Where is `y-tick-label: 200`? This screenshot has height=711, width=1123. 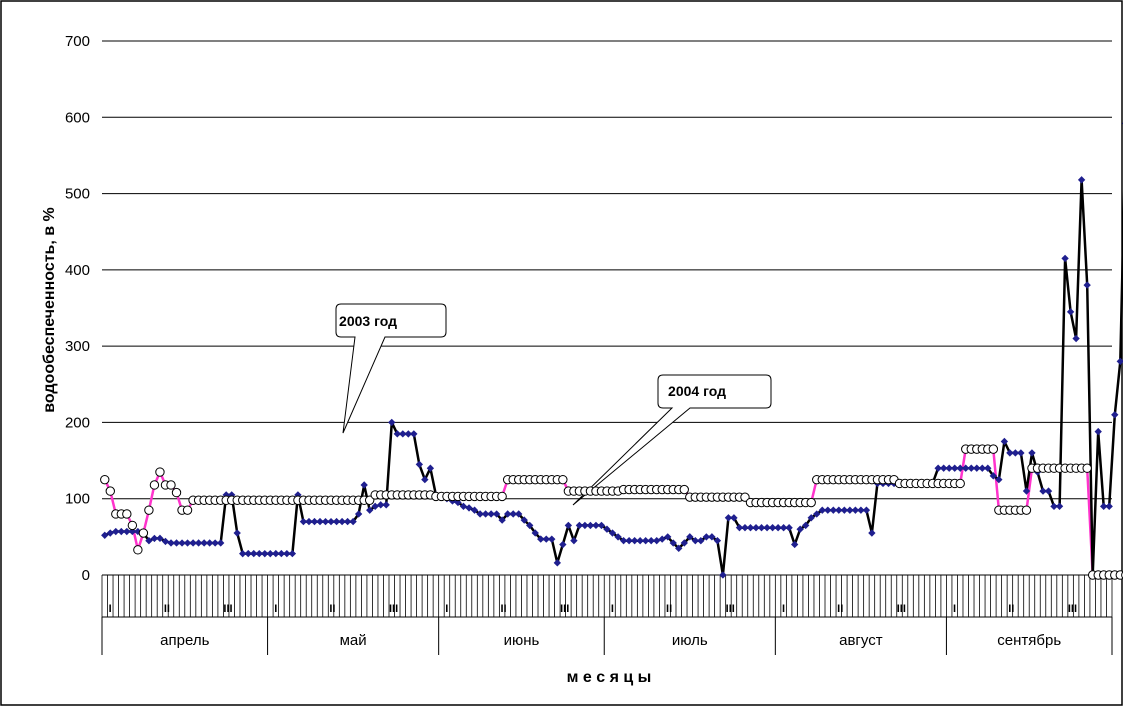
y-tick-label: 200 is located at coordinates (77, 422).